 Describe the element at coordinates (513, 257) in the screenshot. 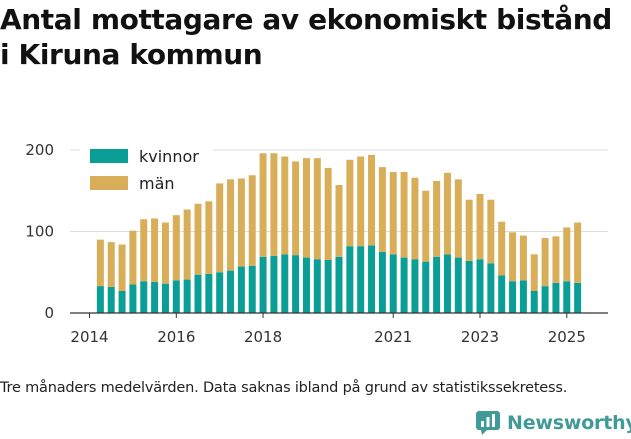

I see `bar-män-38` at that location.